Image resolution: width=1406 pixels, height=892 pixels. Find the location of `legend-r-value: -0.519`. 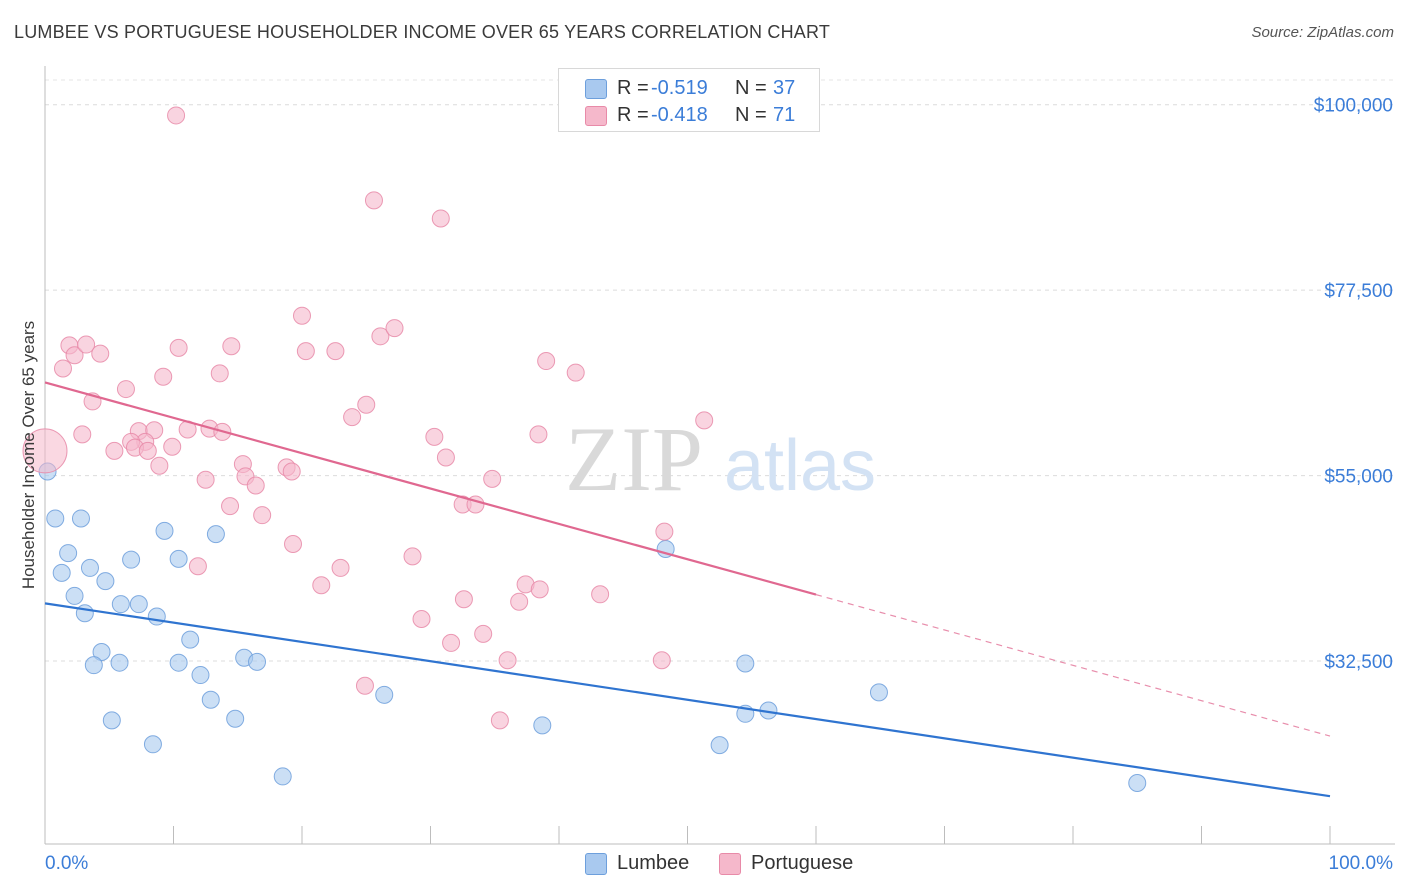

legend-r-value: -0.519 is located at coordinates (679, 88).